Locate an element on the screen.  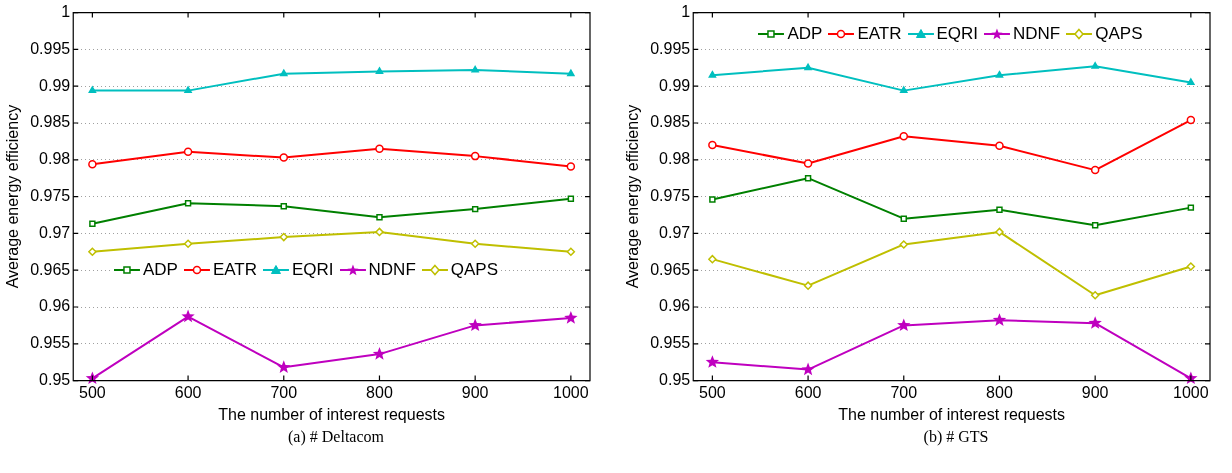
text: (a) # Deltacom is located at coordinates (336, 437).